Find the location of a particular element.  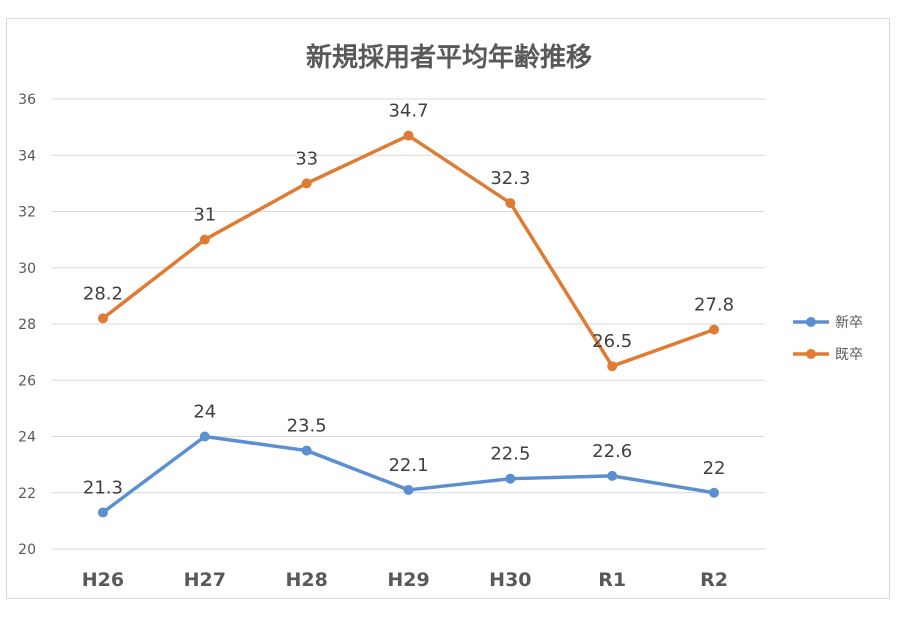

data-label: 22.1 is located at coordinates (408, 465).